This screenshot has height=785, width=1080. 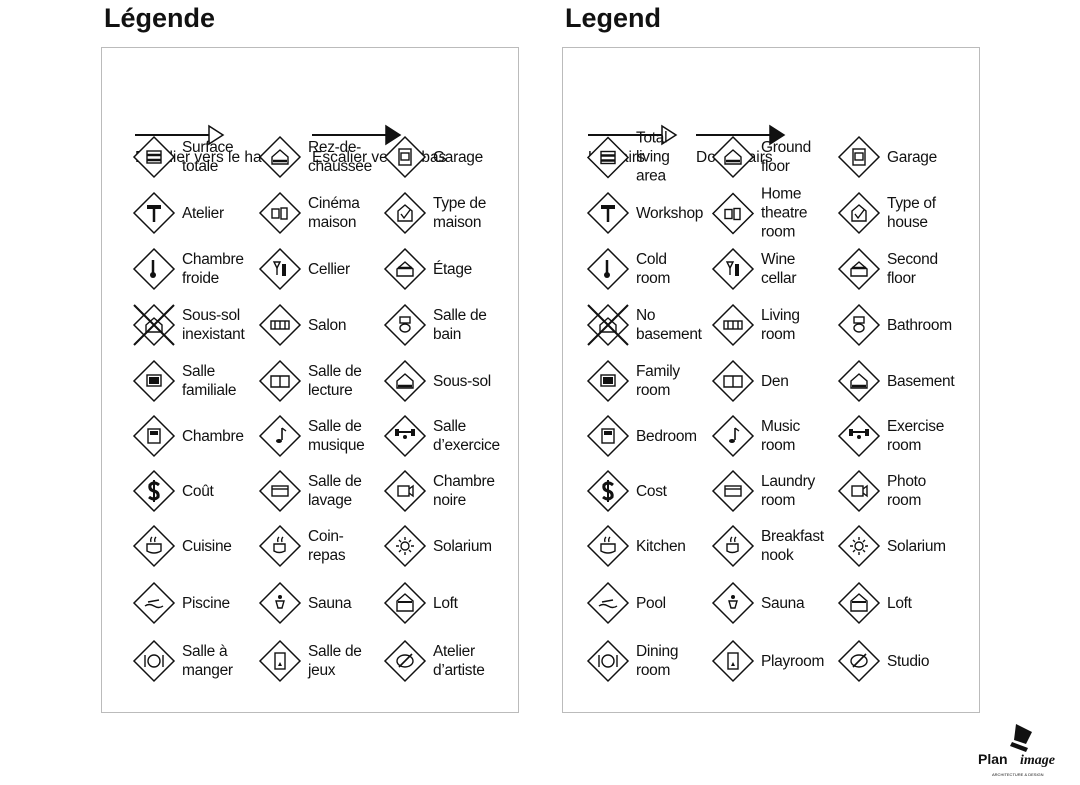 I want to click on legend-item-label: Surface totale, so click(x=208, y=157).